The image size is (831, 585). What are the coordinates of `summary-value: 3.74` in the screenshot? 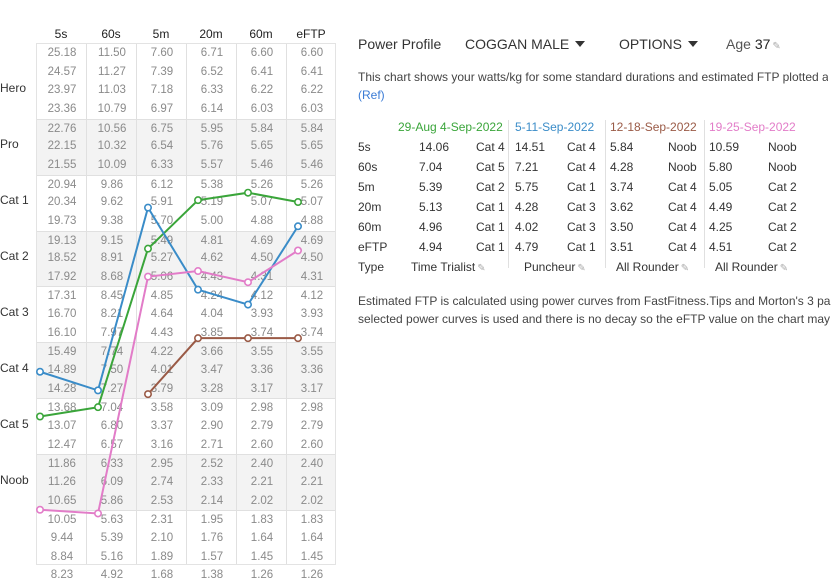 It's located at (622, 187).